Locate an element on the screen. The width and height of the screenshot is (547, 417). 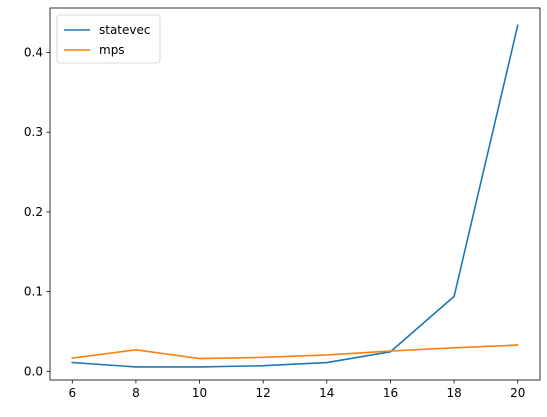
x-tick-label: 14 is located at coordinates (326, 393).